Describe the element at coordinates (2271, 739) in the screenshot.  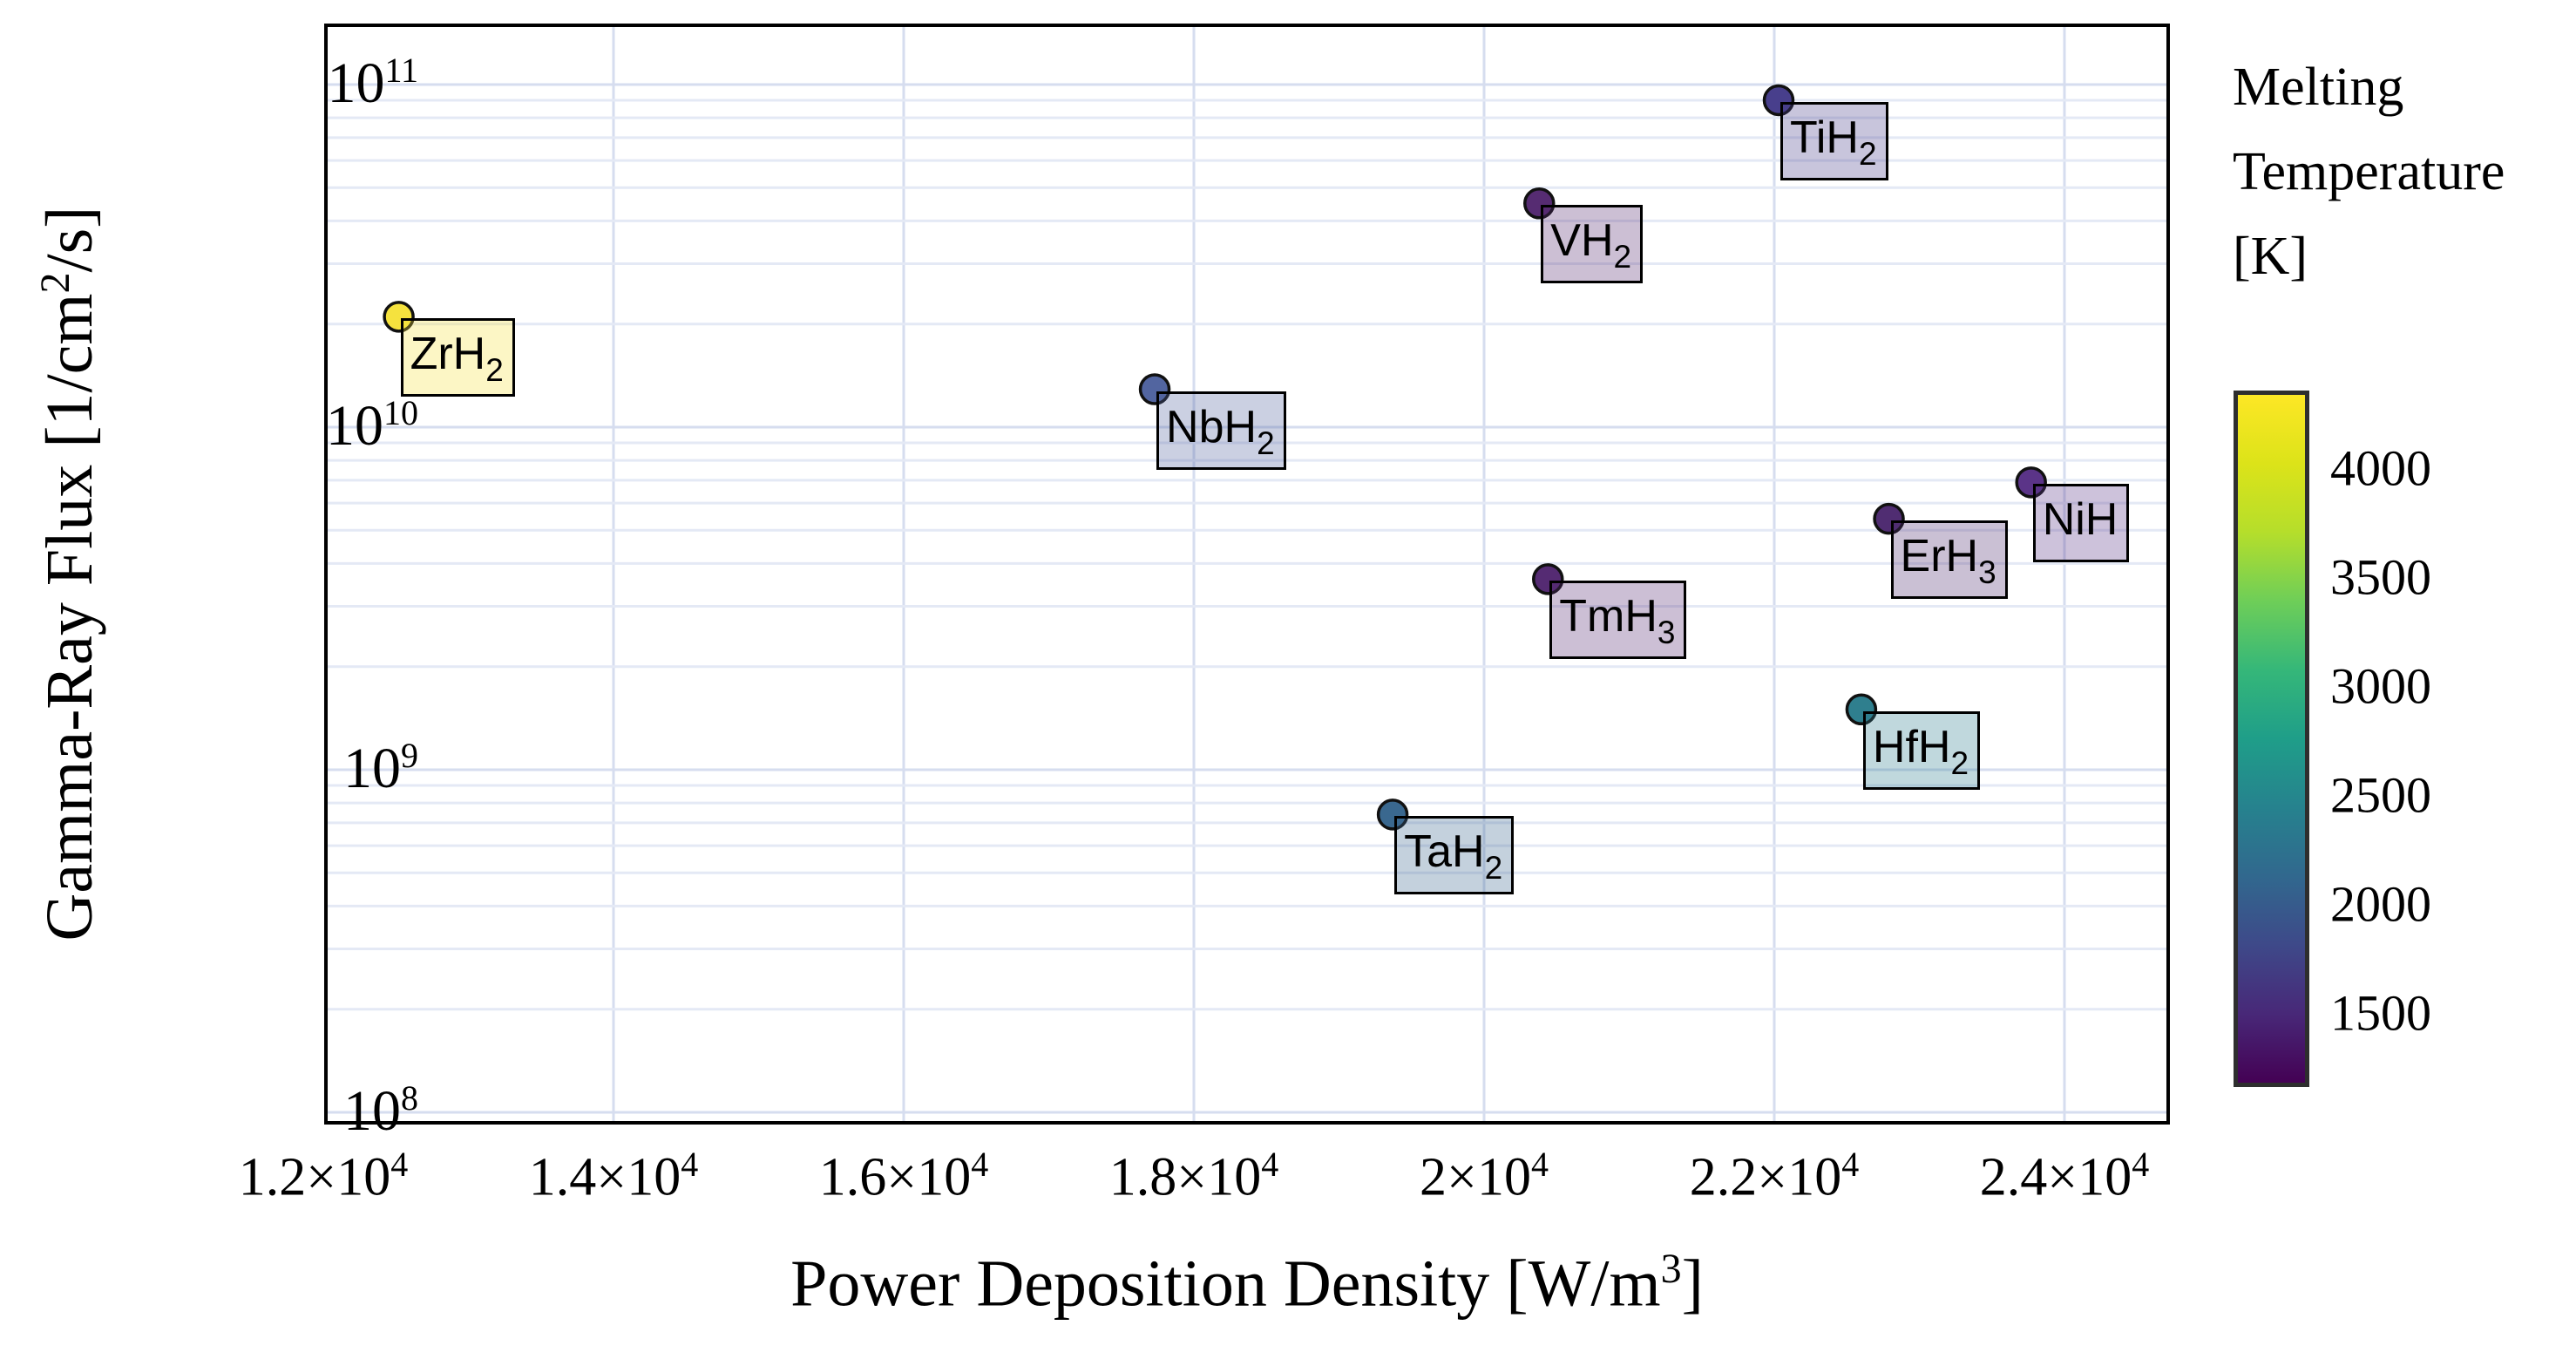
I see `colorbar-gradient` at that location.